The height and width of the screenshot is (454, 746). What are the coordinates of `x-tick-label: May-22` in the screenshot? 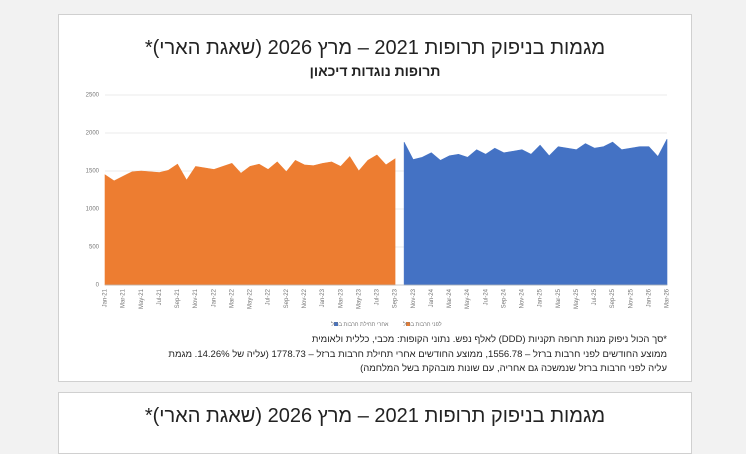 It's located at (251, 298).